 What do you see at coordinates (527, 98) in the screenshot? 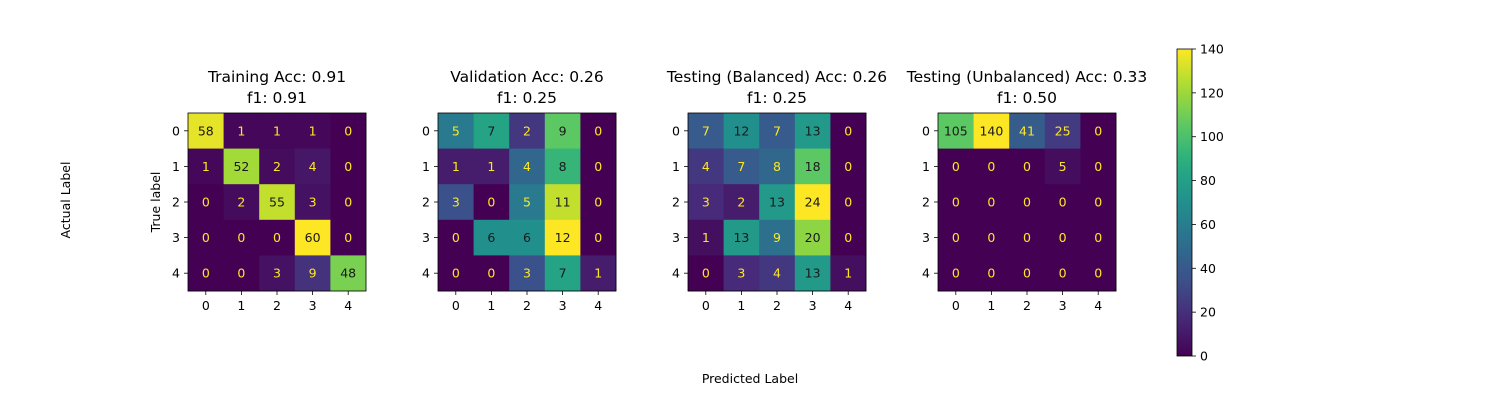
I see `panel-title-line2: f1: 0.25` at bounding box center [527, 98].